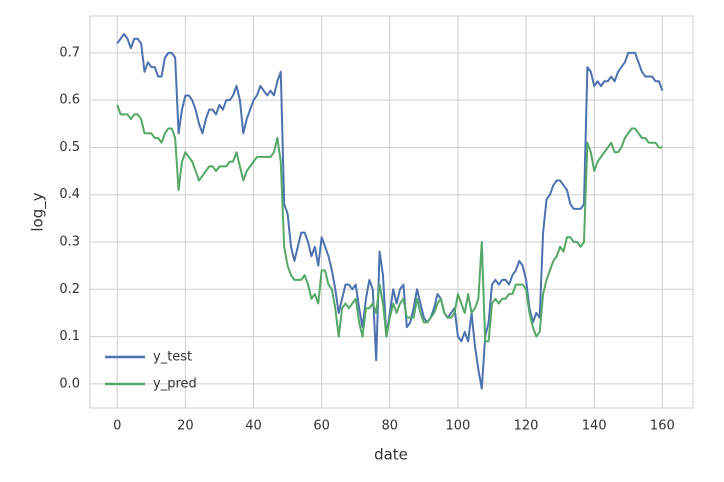 Image resolution: width=724 pixels, height=482 pixels. Describe the element at coordinates (69, 383) in the screenshot. I see `y-tick-label: 0.0` at that location.